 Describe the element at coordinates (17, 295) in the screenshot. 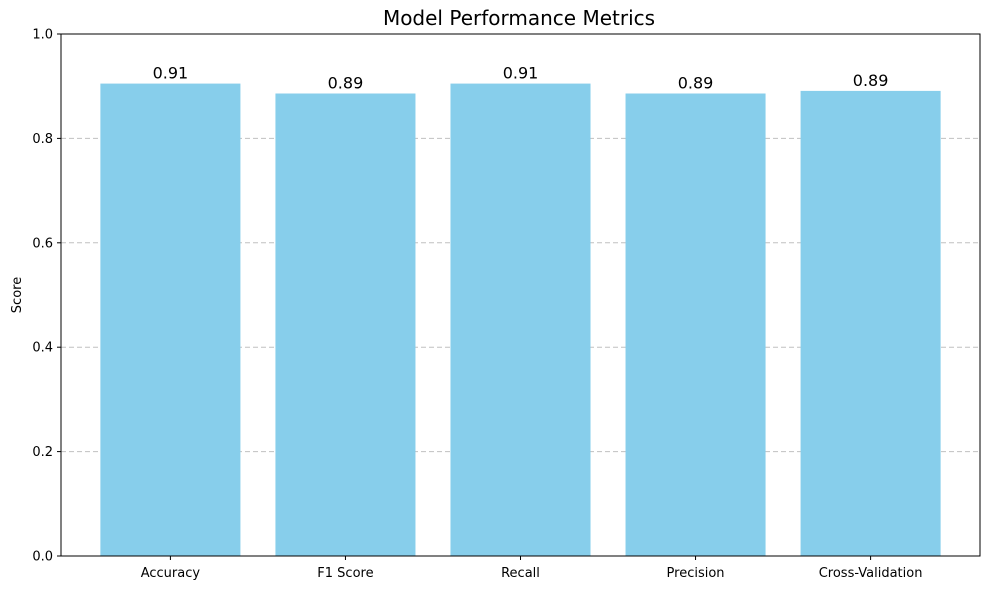

I see `y-axis-label: Score` at that location.